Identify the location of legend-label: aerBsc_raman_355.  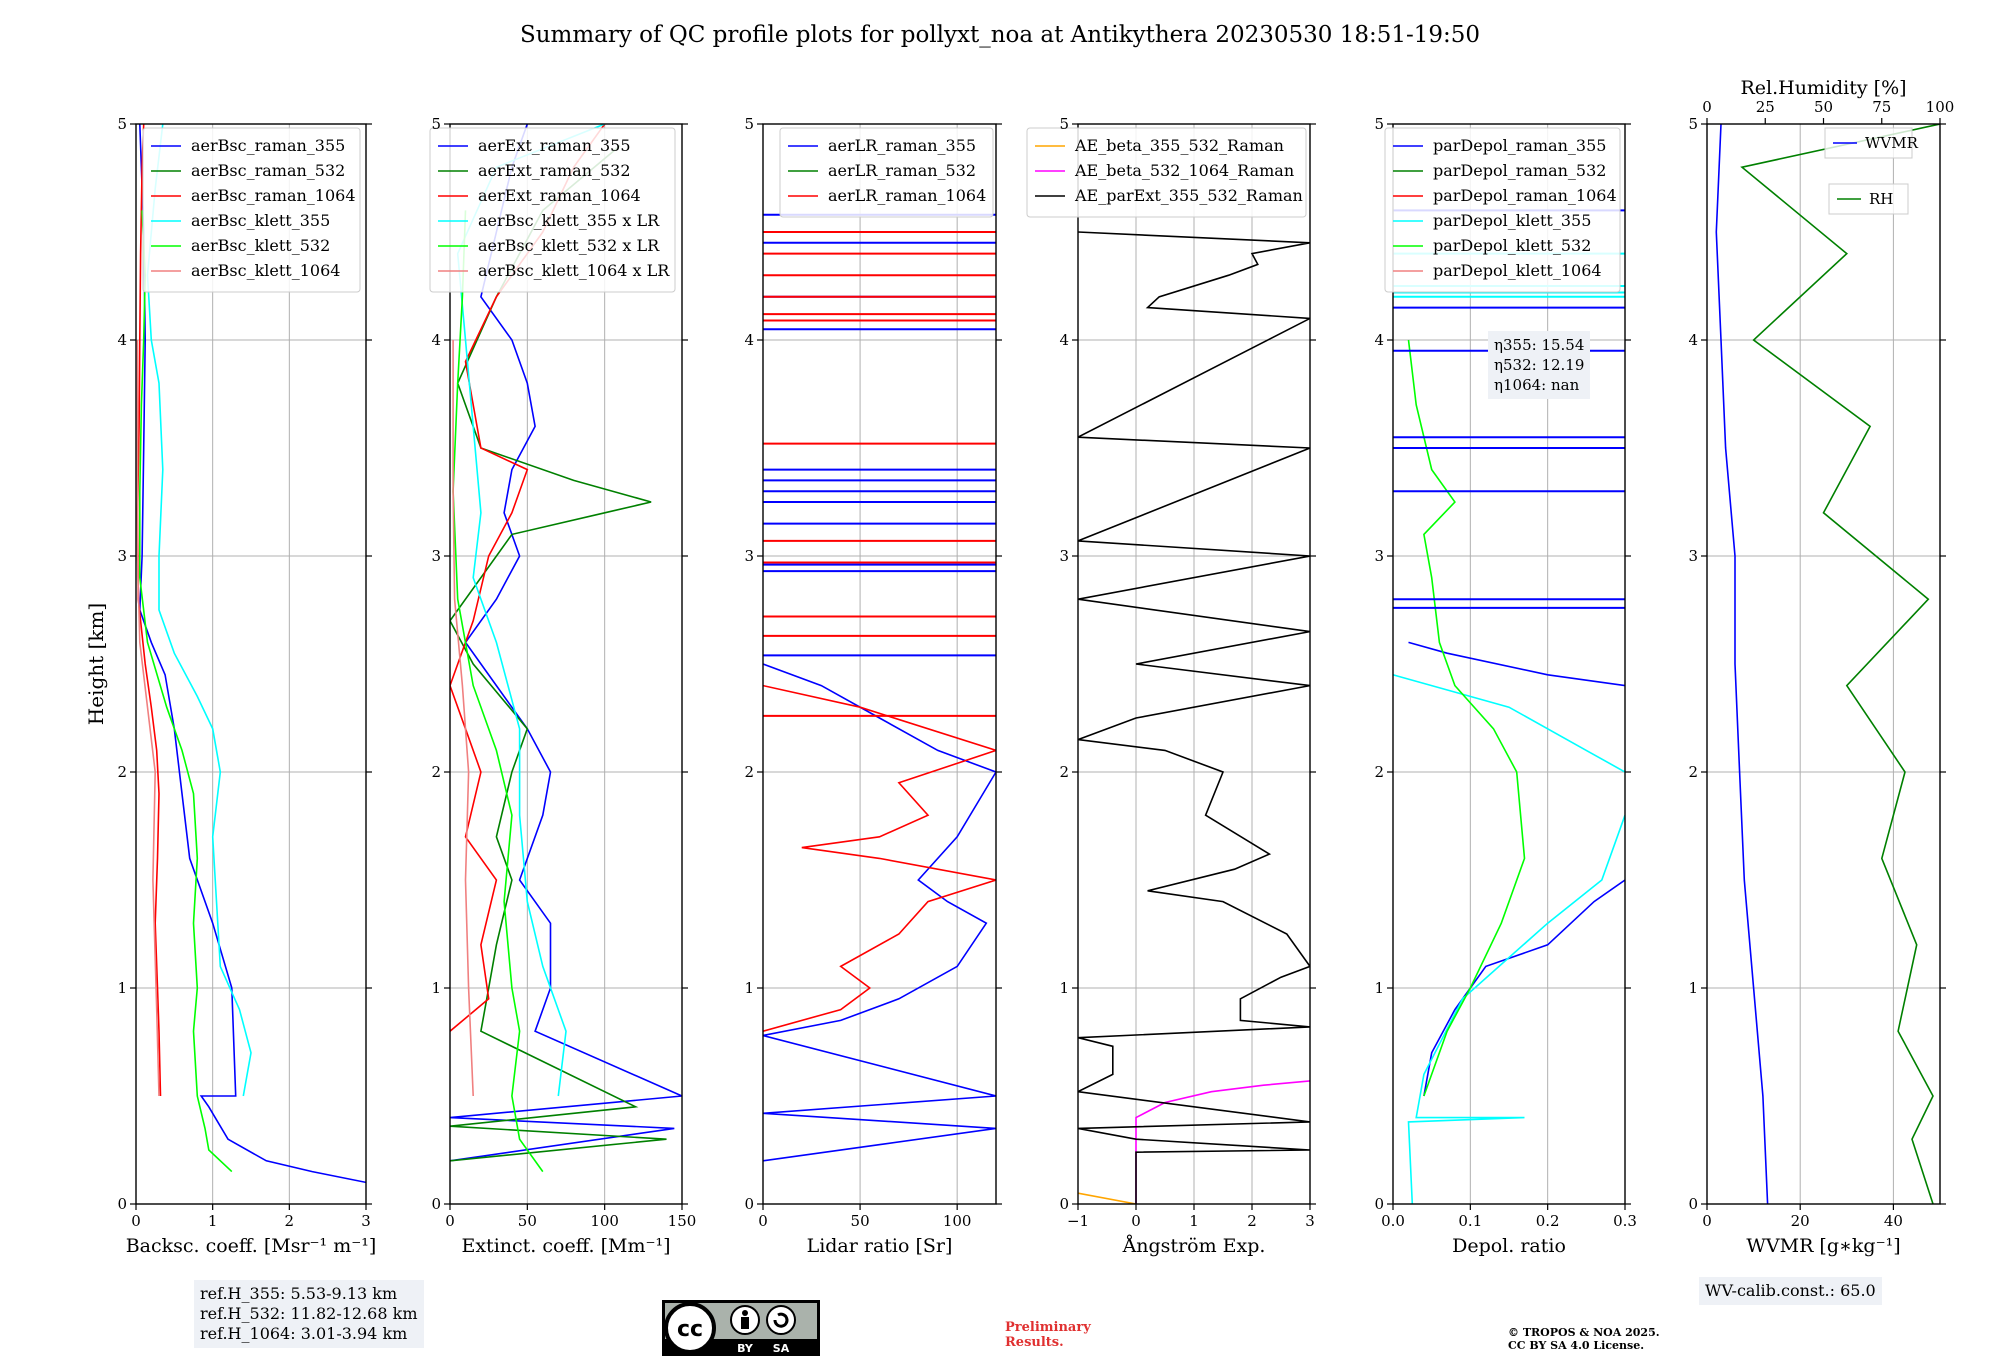
(268, 145).